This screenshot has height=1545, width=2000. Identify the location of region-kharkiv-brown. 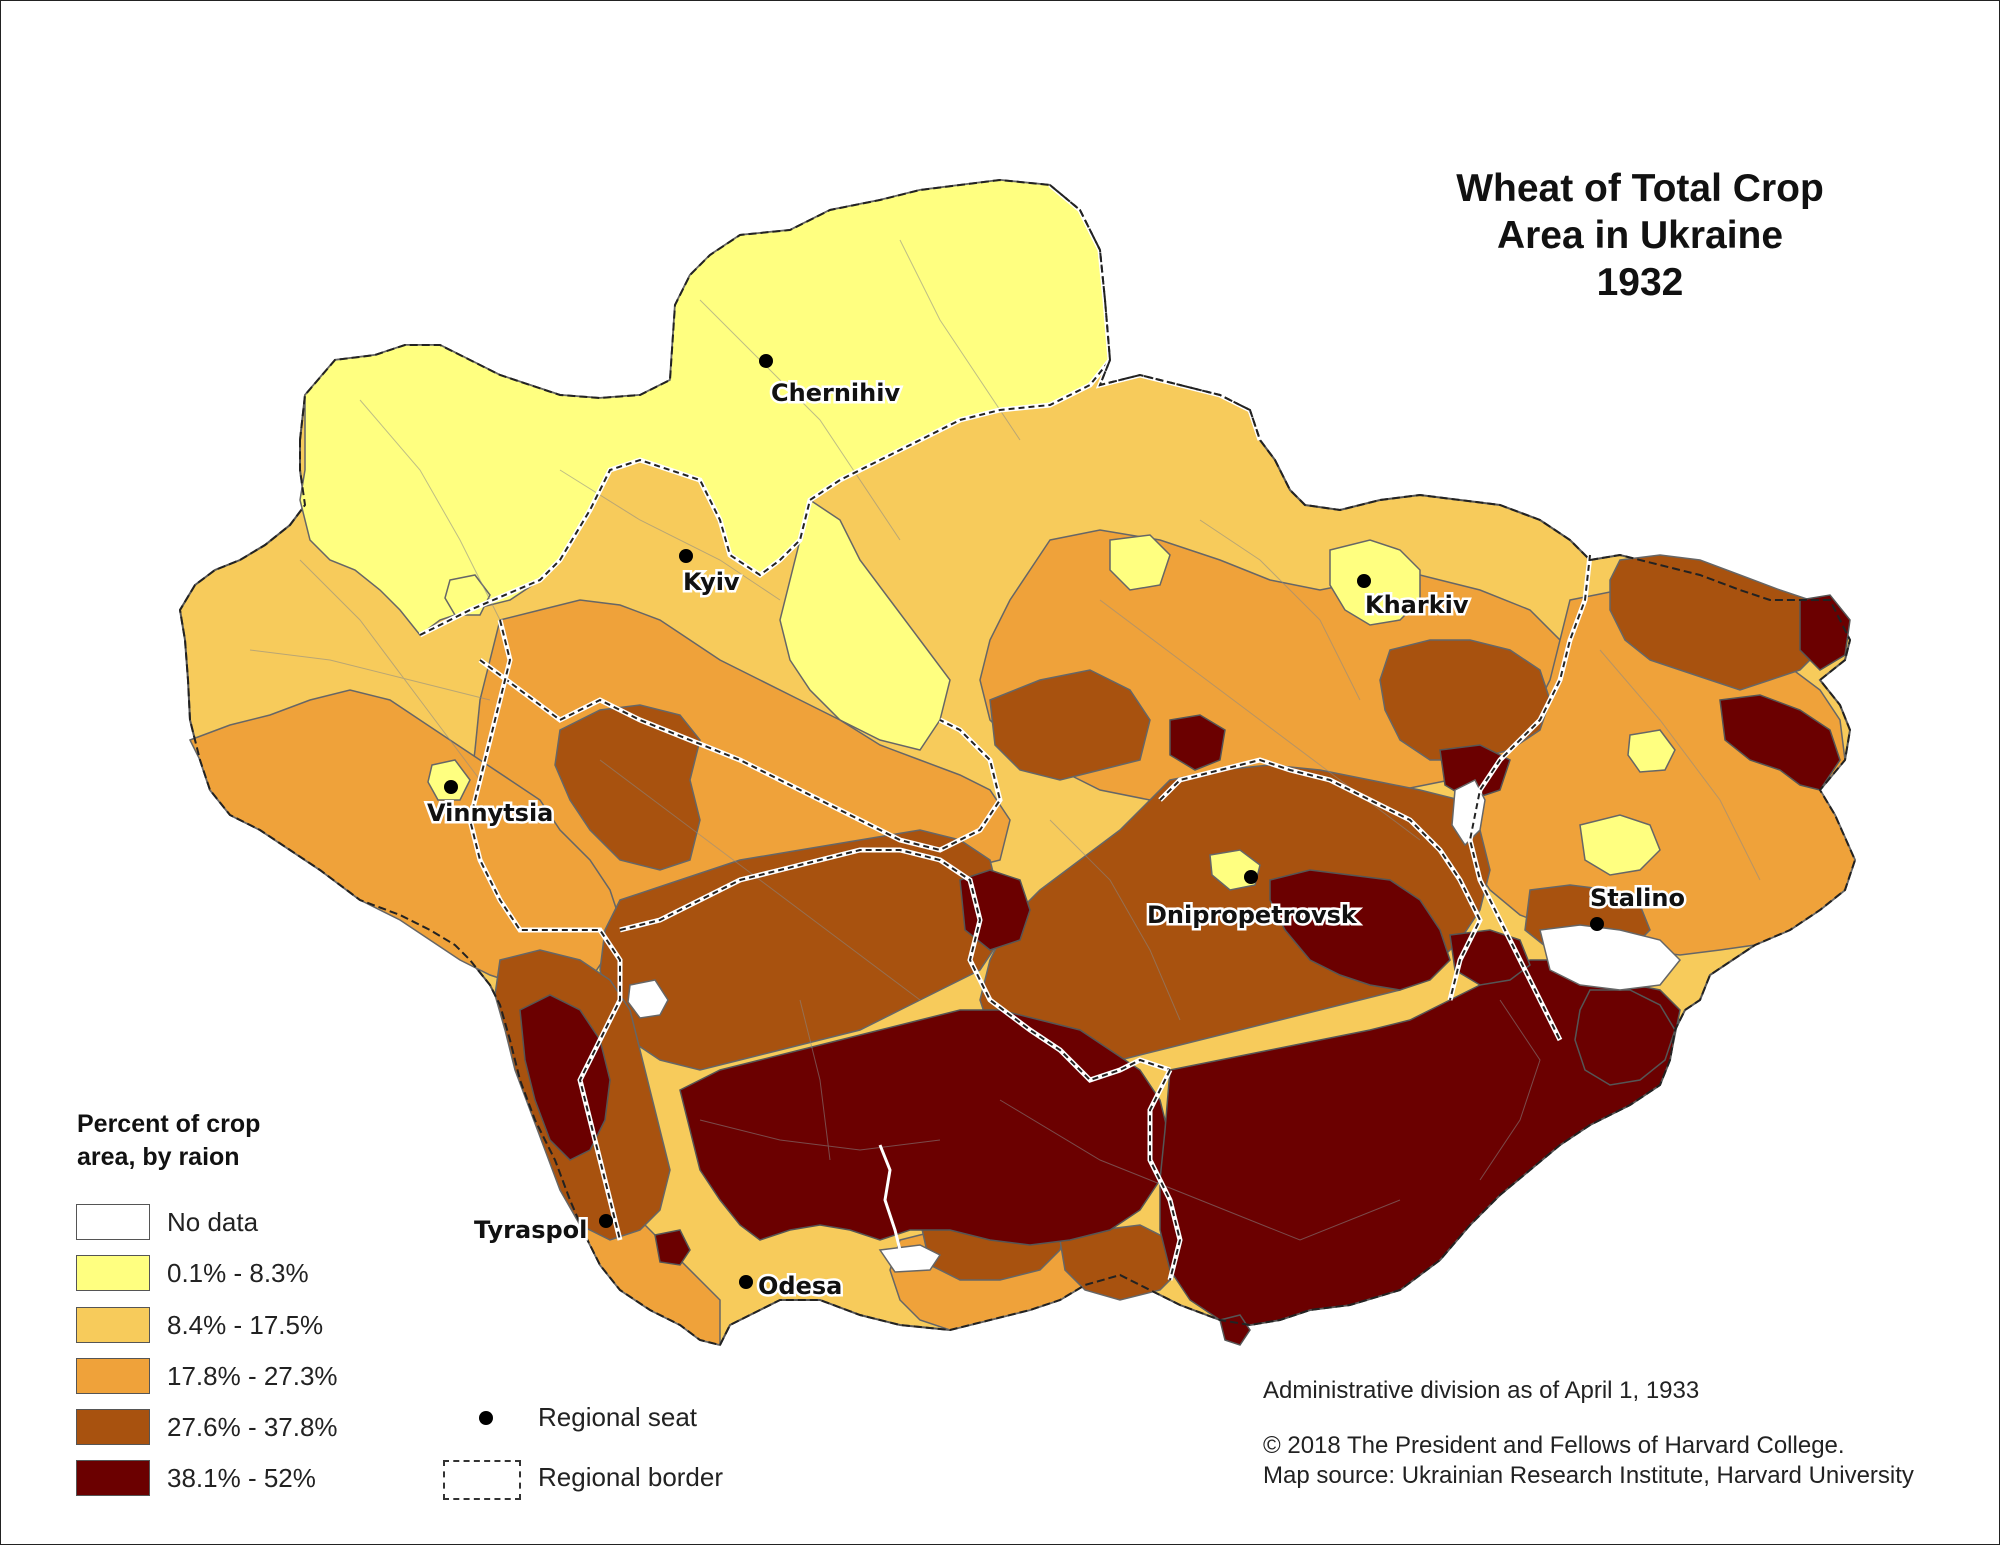
(1465, 700).